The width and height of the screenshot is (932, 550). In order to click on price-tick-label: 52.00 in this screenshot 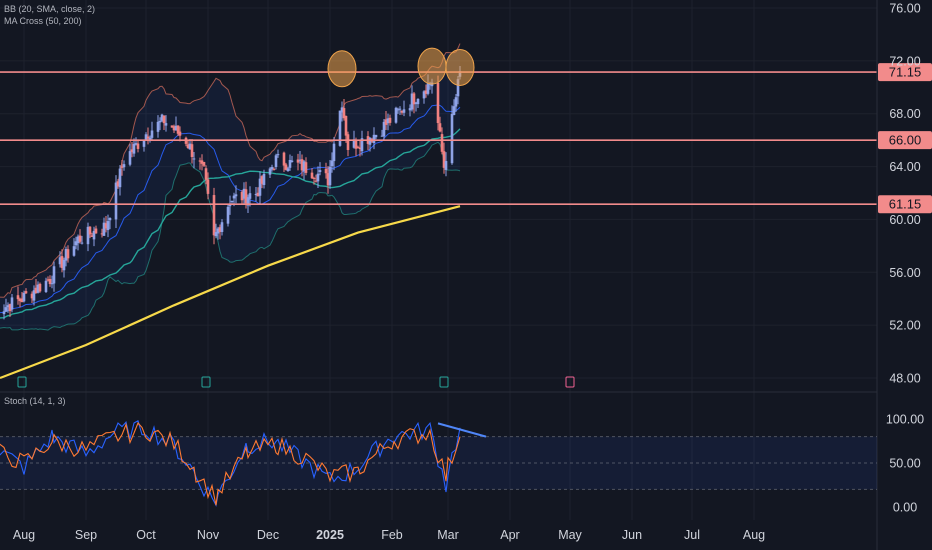, I will do `click(904, 326)`.